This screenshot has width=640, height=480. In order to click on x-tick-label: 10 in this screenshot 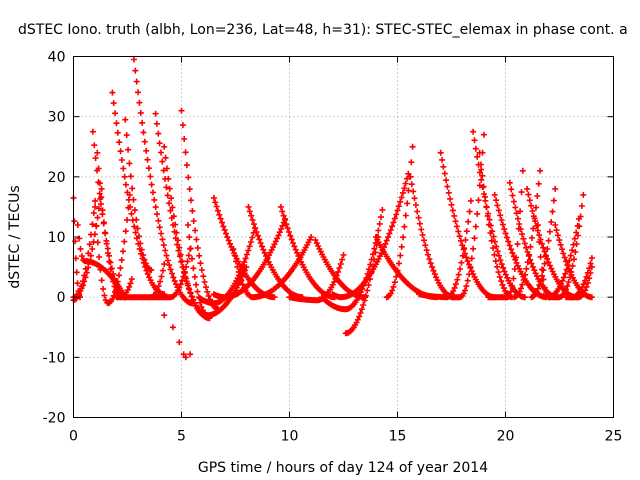, I will do `click(290, 437)`.